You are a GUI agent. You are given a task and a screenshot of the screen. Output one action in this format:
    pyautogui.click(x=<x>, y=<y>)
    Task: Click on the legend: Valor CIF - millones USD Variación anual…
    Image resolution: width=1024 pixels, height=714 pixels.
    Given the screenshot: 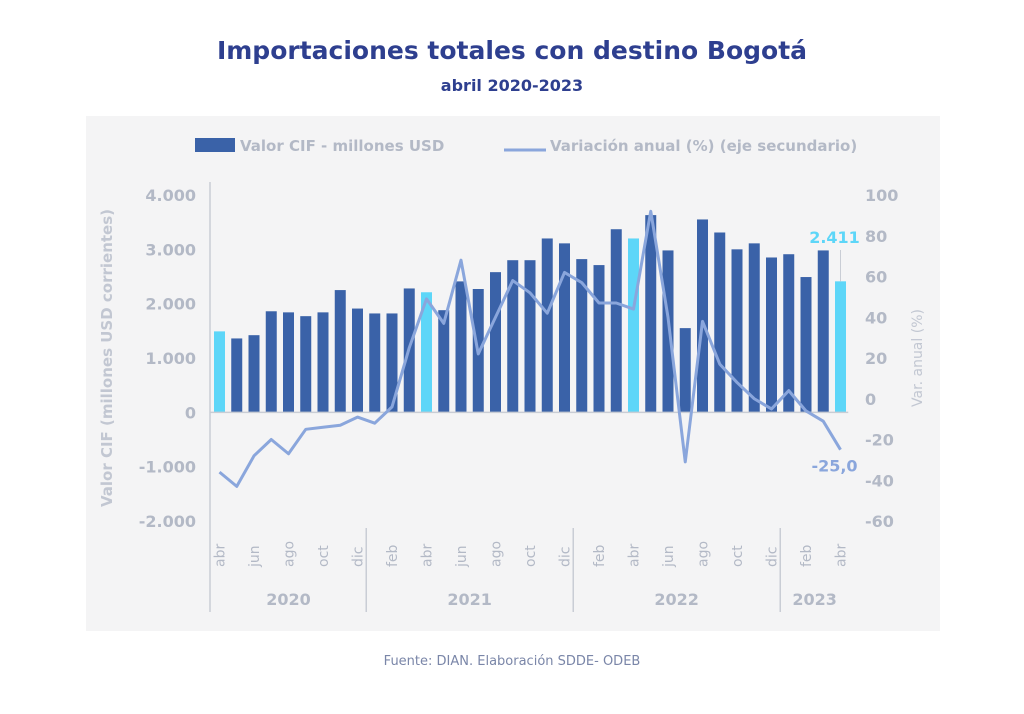 What is the action you would take?
    pyautogui.click(x=526, y=146)
    